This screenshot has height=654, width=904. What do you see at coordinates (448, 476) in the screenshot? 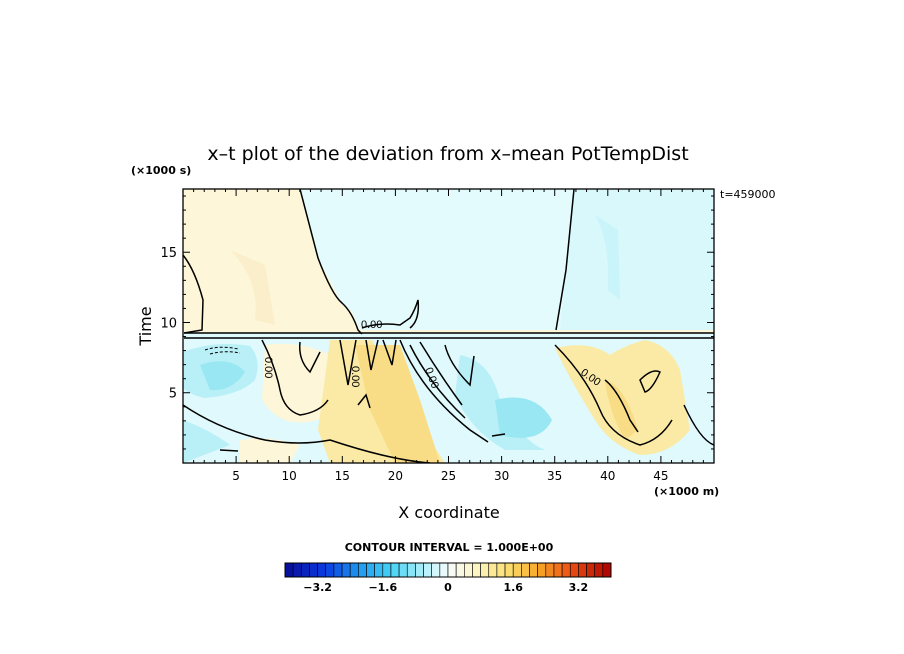
I see `x-tick-label: 25` at bounding box center [448, 476].